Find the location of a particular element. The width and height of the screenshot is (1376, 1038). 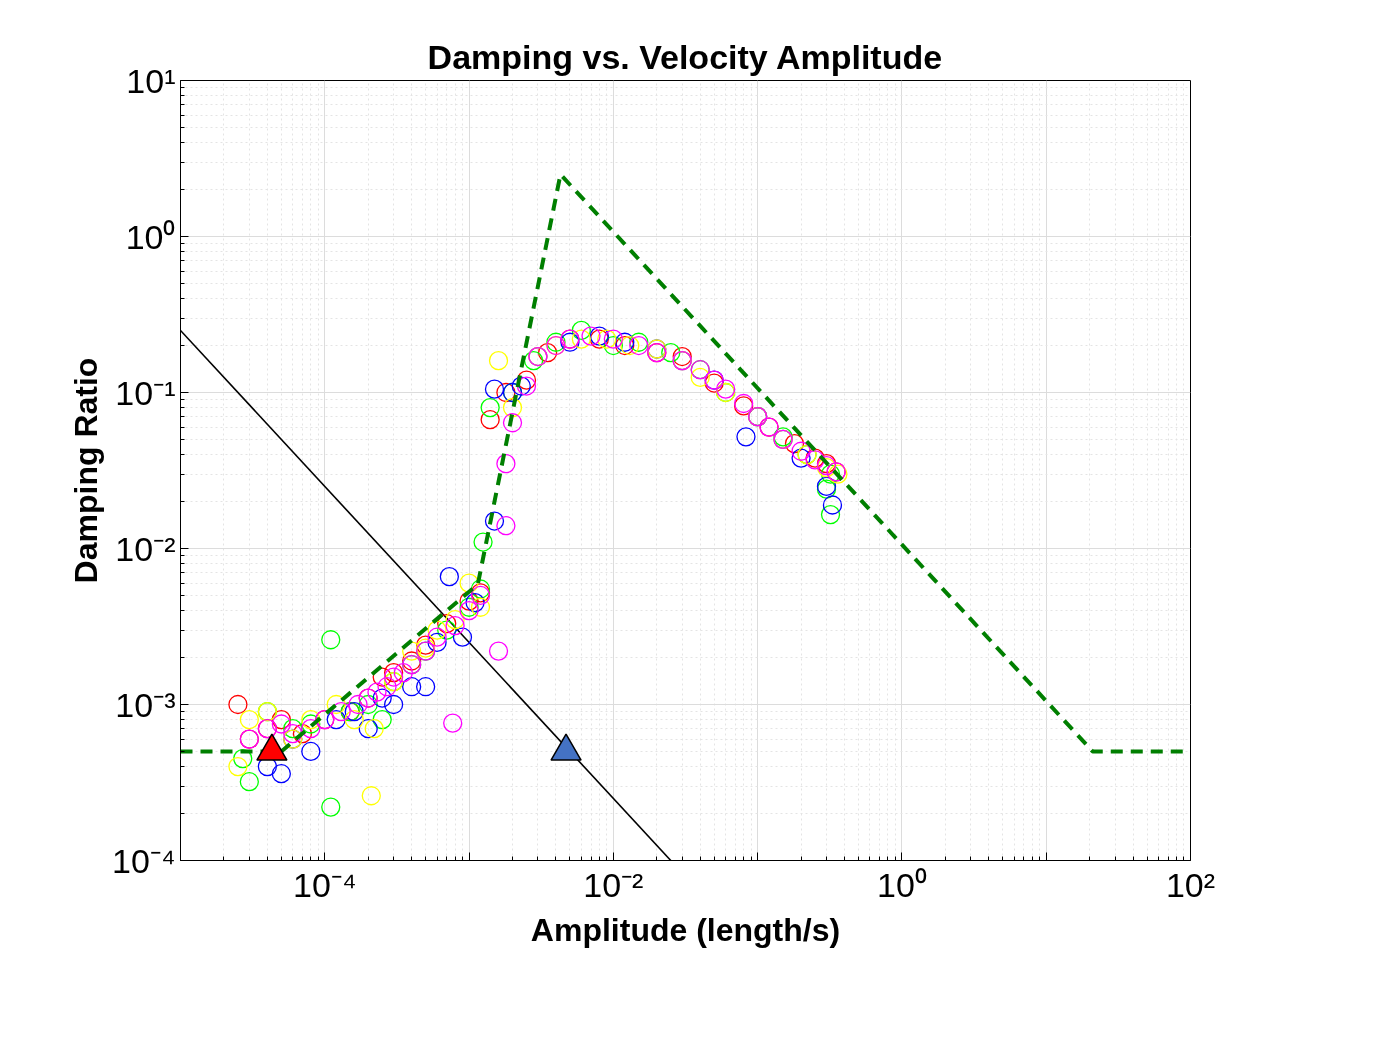

y-tick-label: 10¹ is located at coordinates (151, 80).